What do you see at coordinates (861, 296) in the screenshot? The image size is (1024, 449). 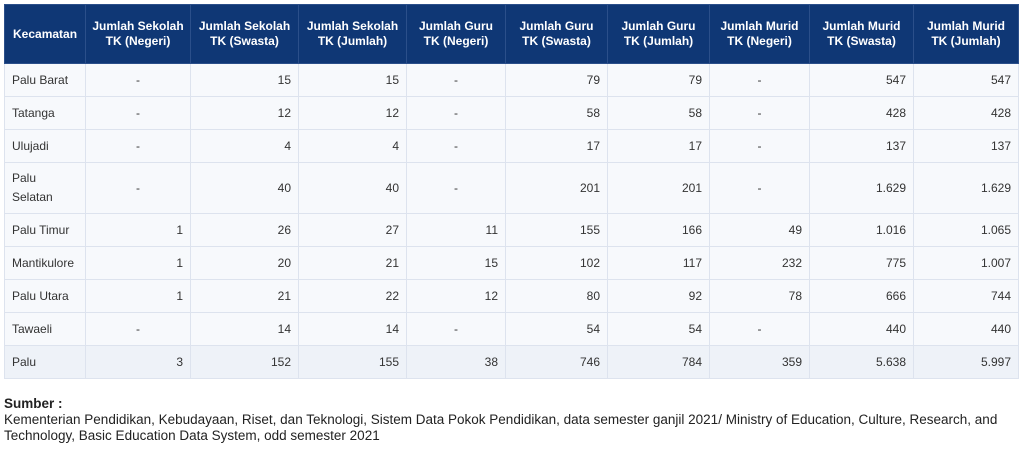 I see `value-cell: 666` at bounding box center [861, 296].